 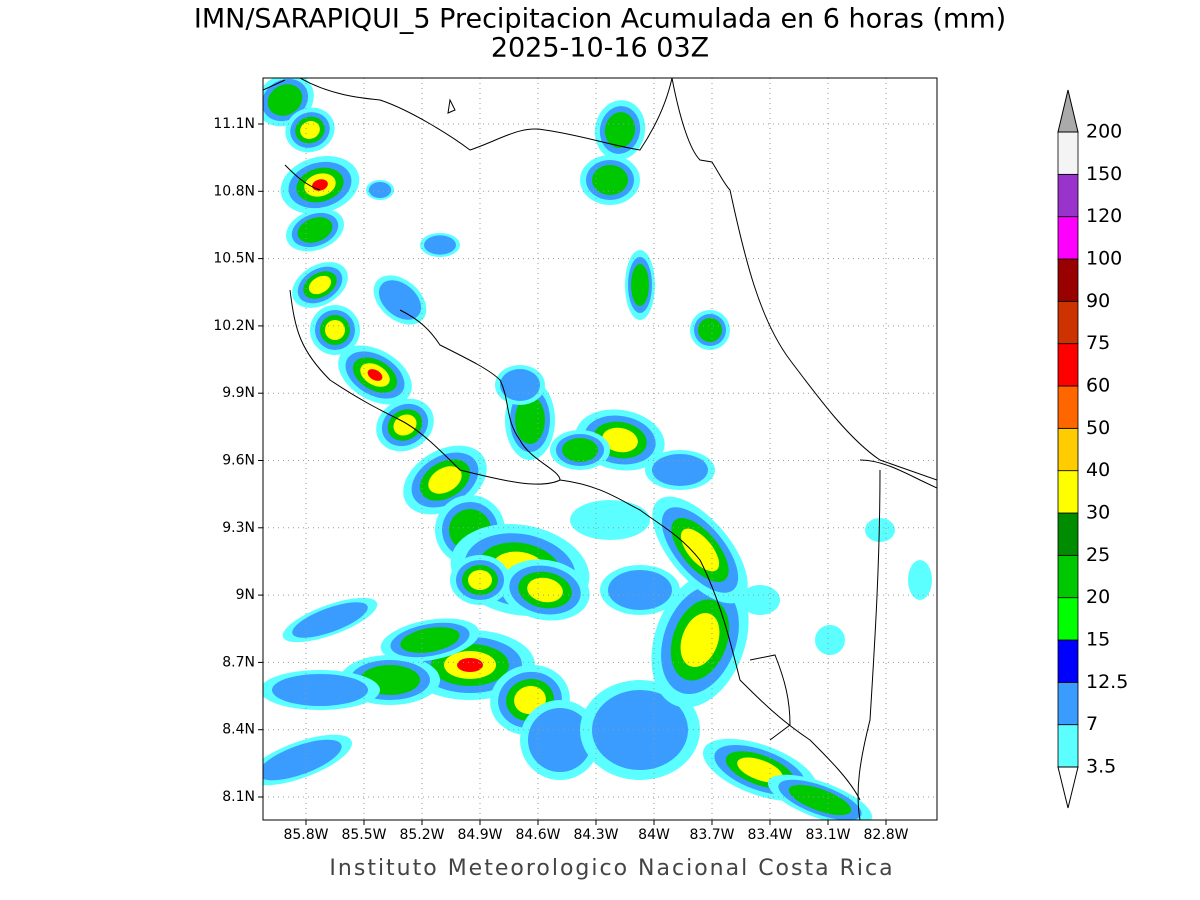 I want to click on lon-tick-label: 84W, so click(x=654, y=835).